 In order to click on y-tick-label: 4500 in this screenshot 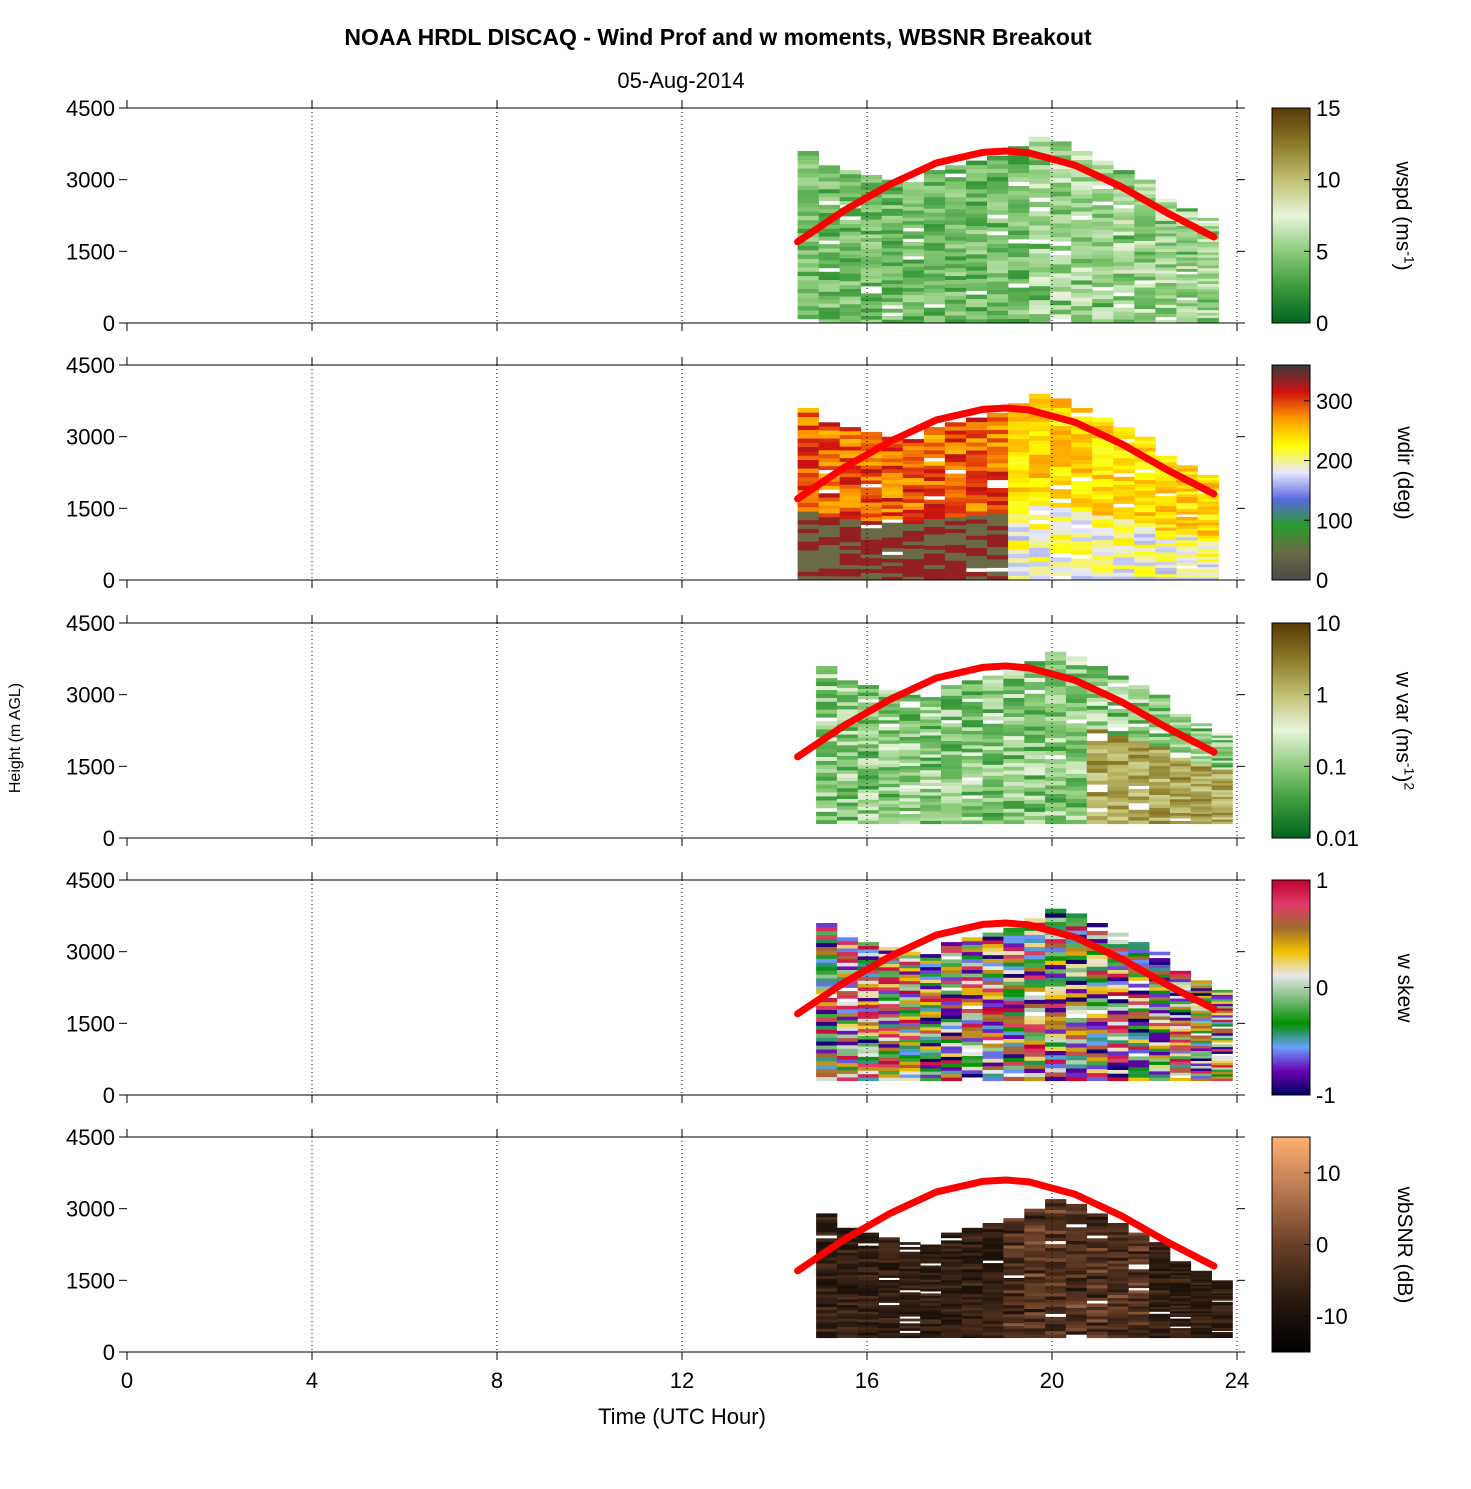, I will do `click(90, 623)`.